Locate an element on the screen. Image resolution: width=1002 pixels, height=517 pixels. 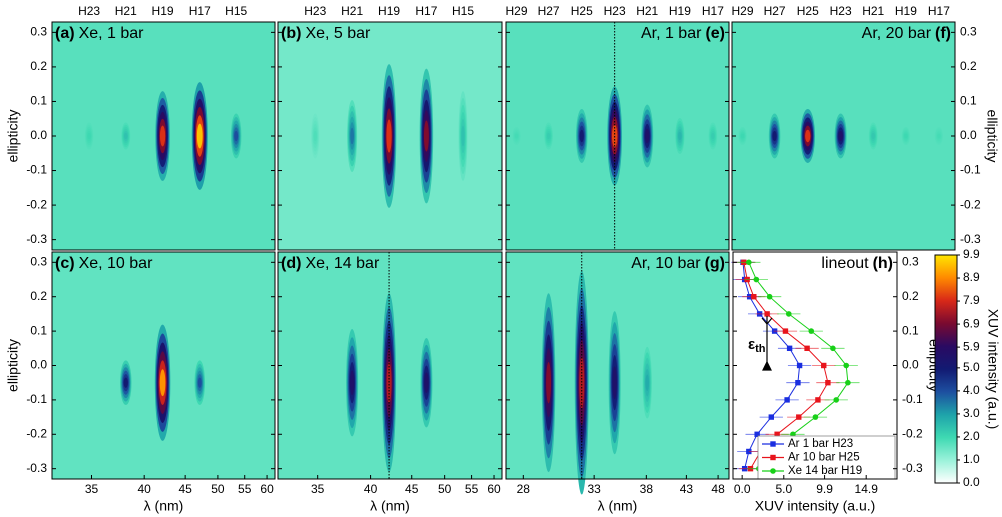
panel-title: Ar, 1 bar (e) is located at coordinates (683, 33).